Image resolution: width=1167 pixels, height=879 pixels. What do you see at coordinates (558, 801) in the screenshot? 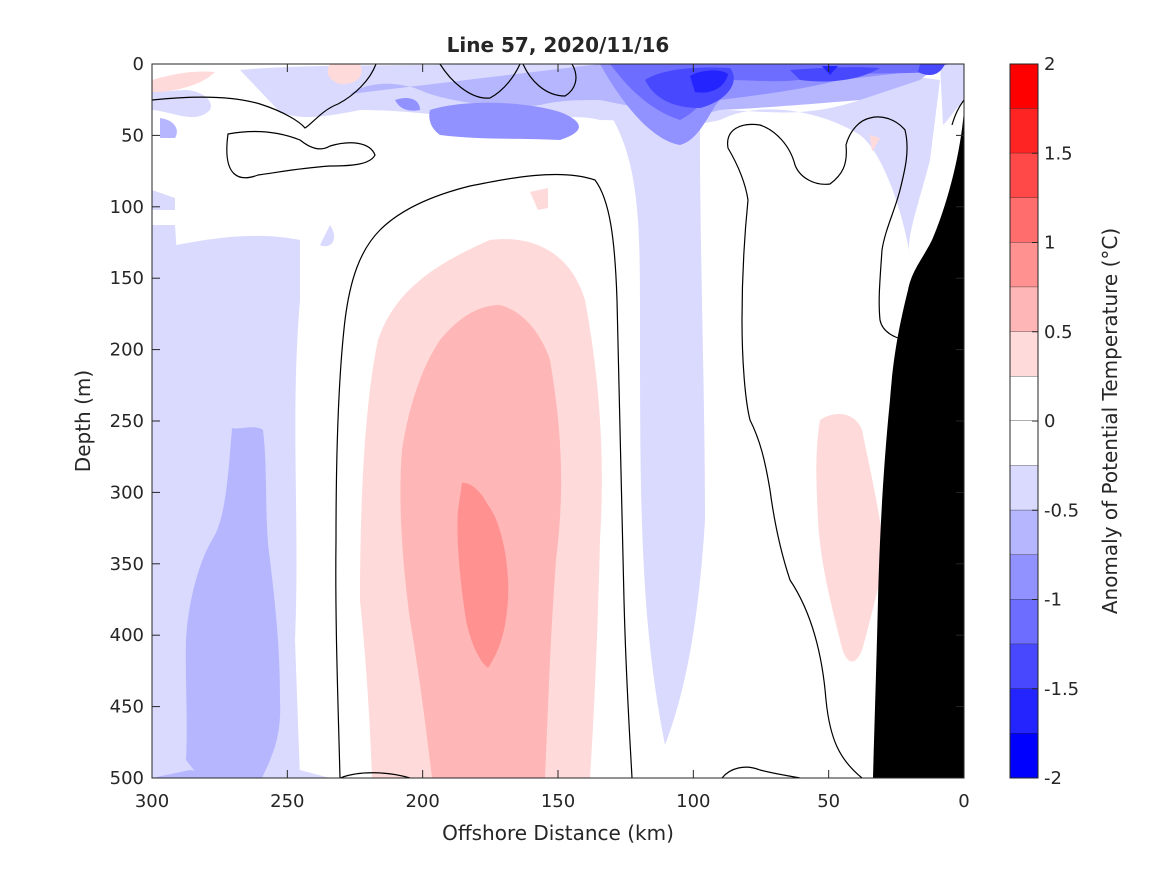
I see `x-tick-label: 150` at bounding box center [558, 801].